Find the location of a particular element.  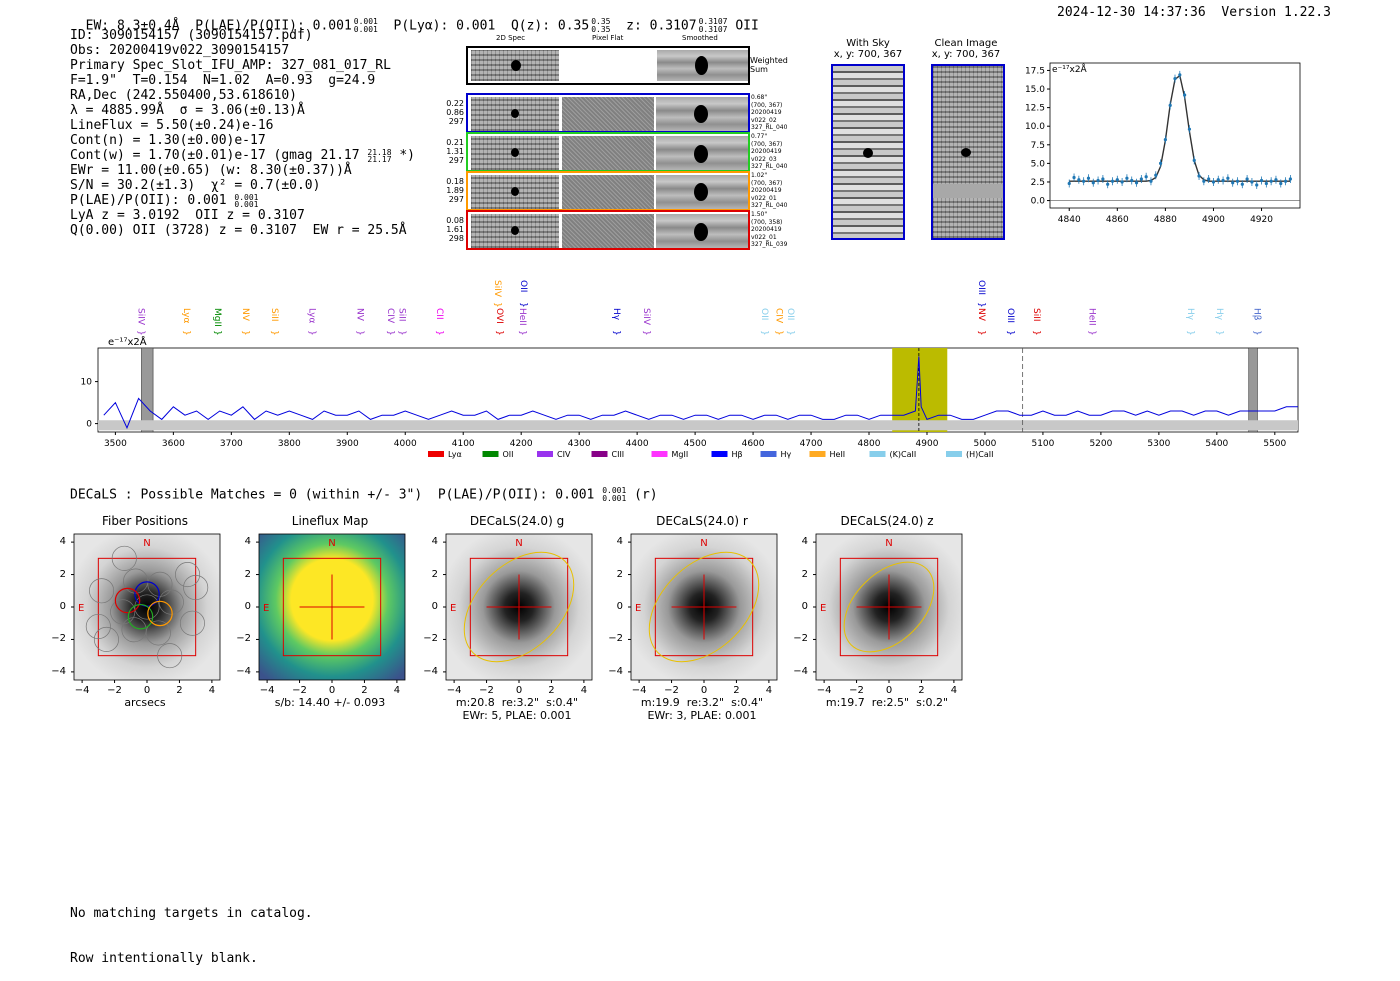

cutout-row-stats: 0.08 1.61 298 is located at coordinates (455, 229).